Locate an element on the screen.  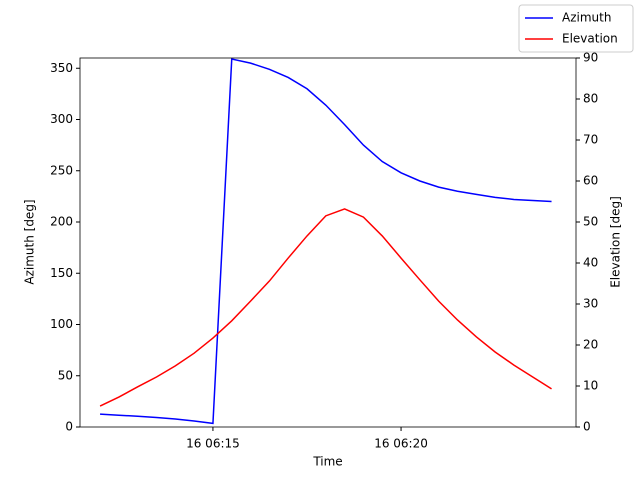
y-tick-label: 200 is located at coordinates (61, 222).